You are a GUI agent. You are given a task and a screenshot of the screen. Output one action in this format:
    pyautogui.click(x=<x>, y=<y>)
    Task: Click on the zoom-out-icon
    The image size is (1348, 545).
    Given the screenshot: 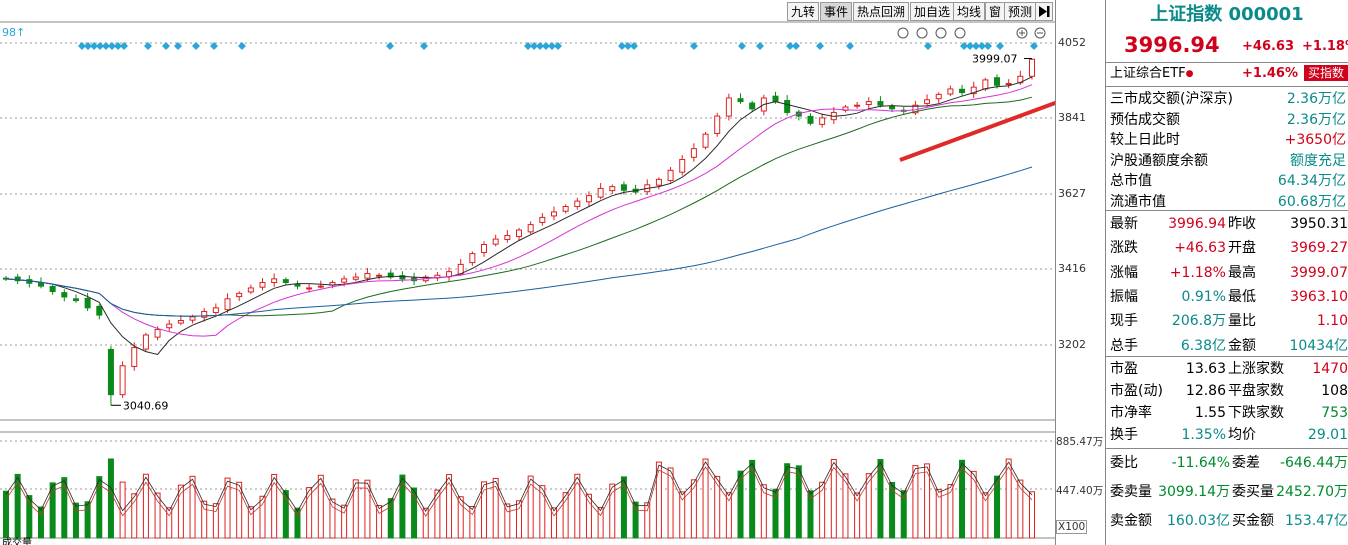 What is the action you would take?
    pyautogui.click(x=1040, y=33)
    